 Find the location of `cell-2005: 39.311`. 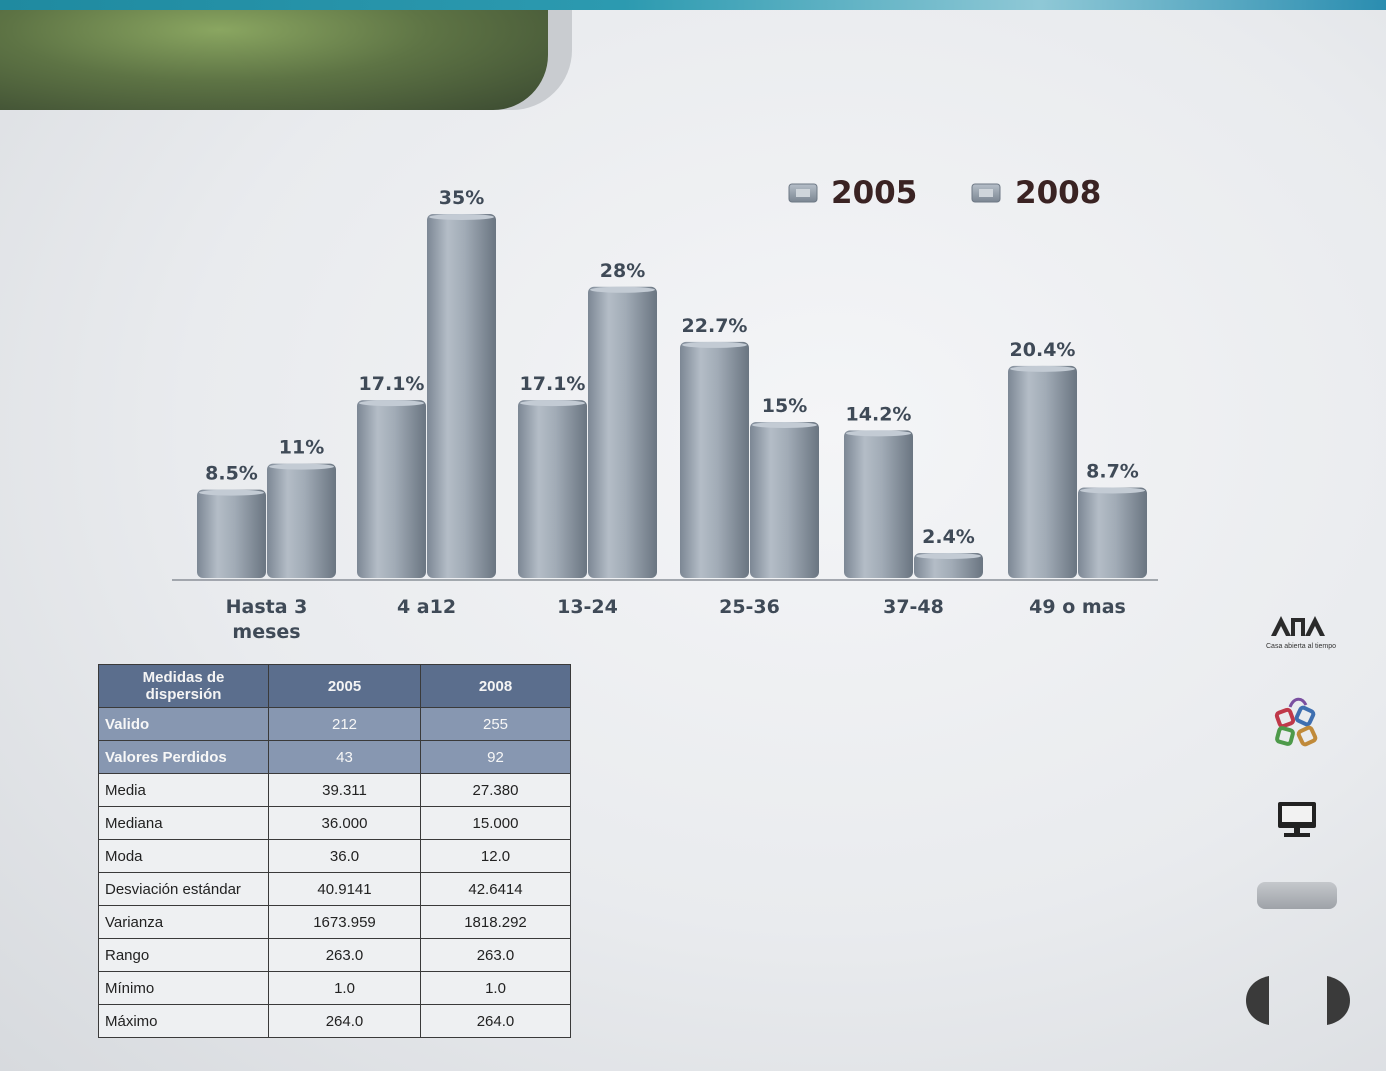

cell-2005: 39.311 is located at coordinates (344, 790).